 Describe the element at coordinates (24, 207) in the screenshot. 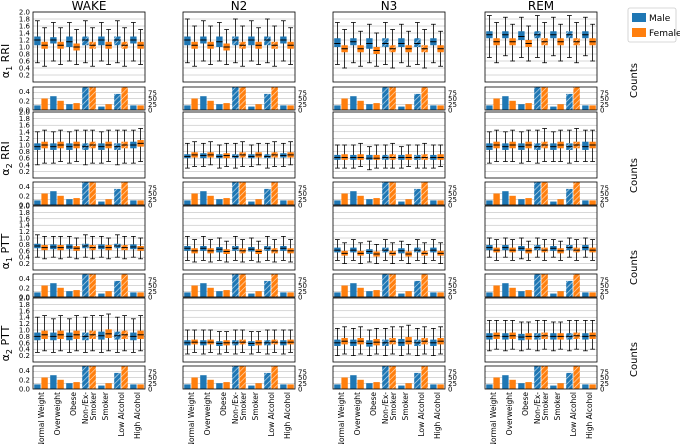

I see `y-tick-label: 2.0` at that location.